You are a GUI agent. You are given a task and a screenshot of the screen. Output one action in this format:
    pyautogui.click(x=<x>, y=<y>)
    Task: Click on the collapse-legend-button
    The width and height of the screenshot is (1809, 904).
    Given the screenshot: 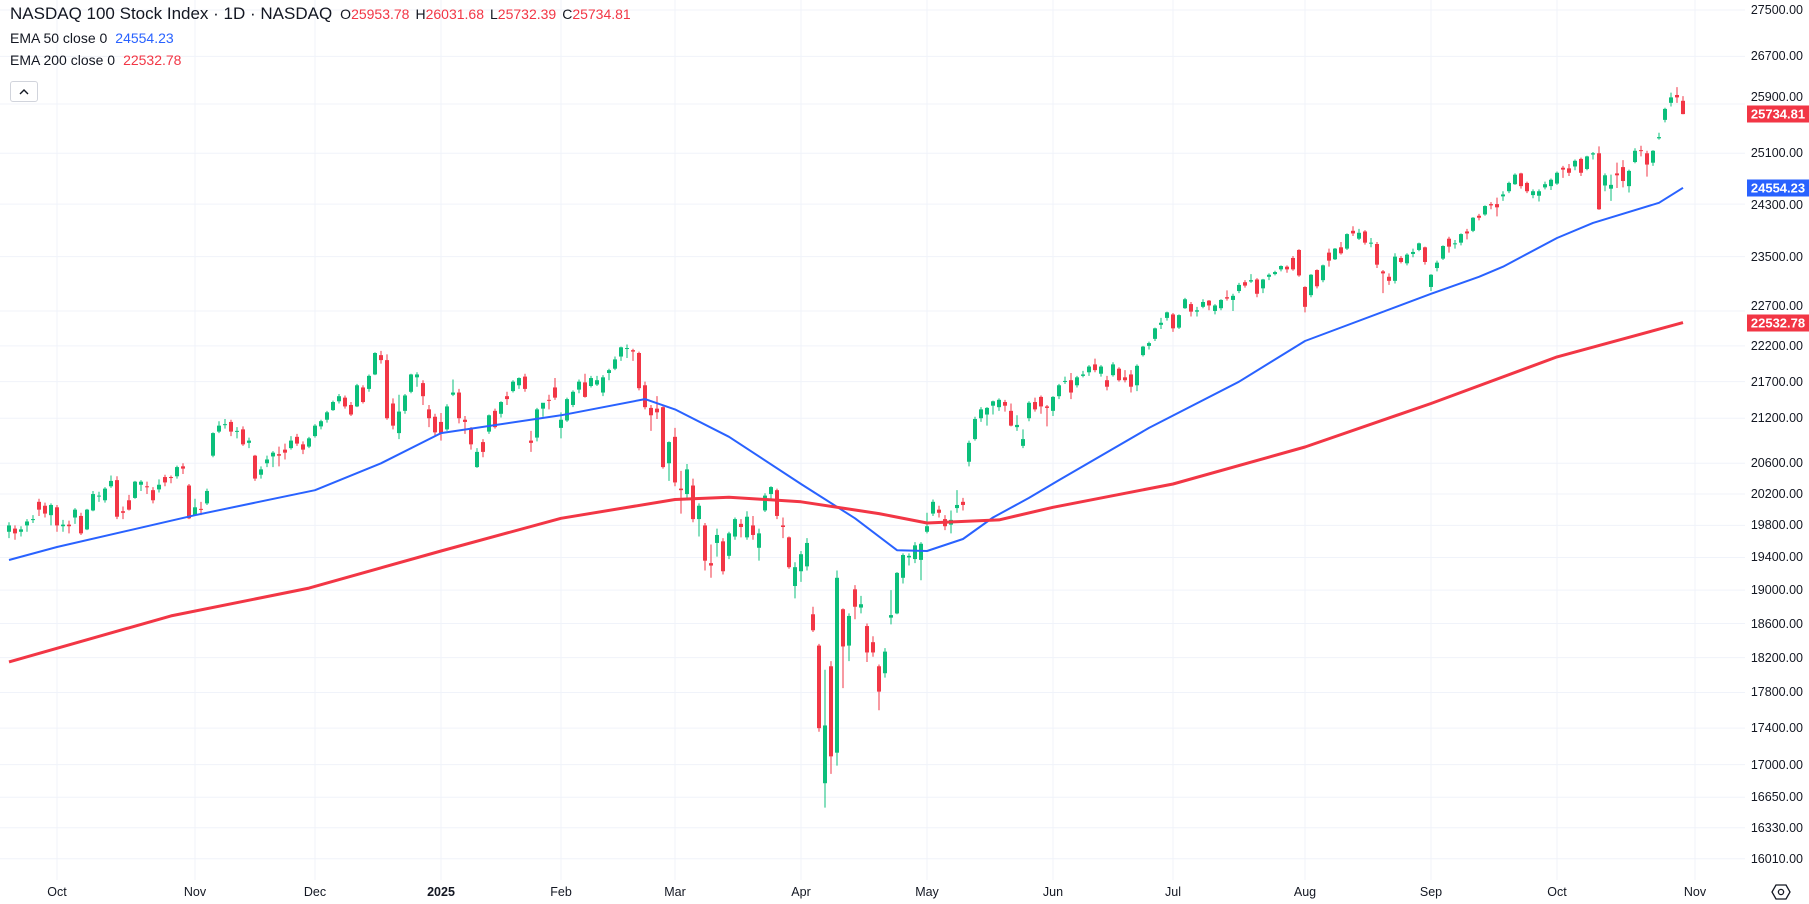 What is the action you would take?
    pyautogui.click(x=24, y=91)
    